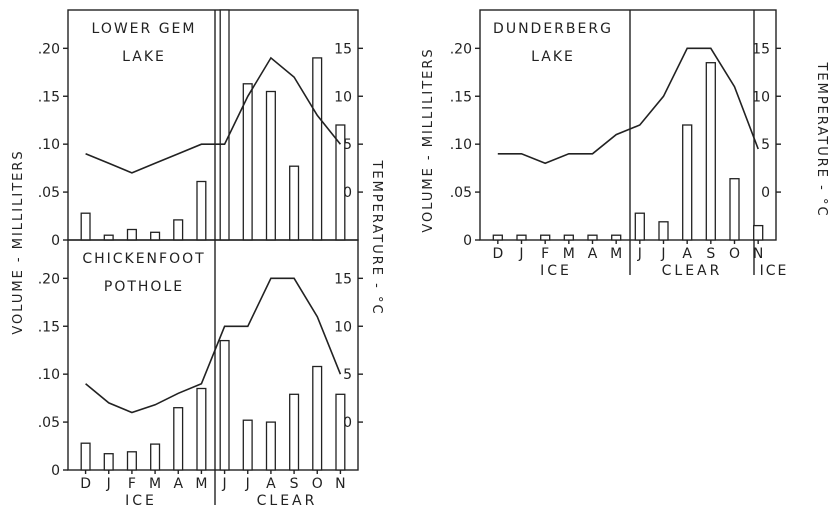  What do you see at coordinates (821, 139) in the screenshot?
I see `y-axis-label-right-dunderberg: TEMPERATURE - °C` at bounding box center [821, 139].